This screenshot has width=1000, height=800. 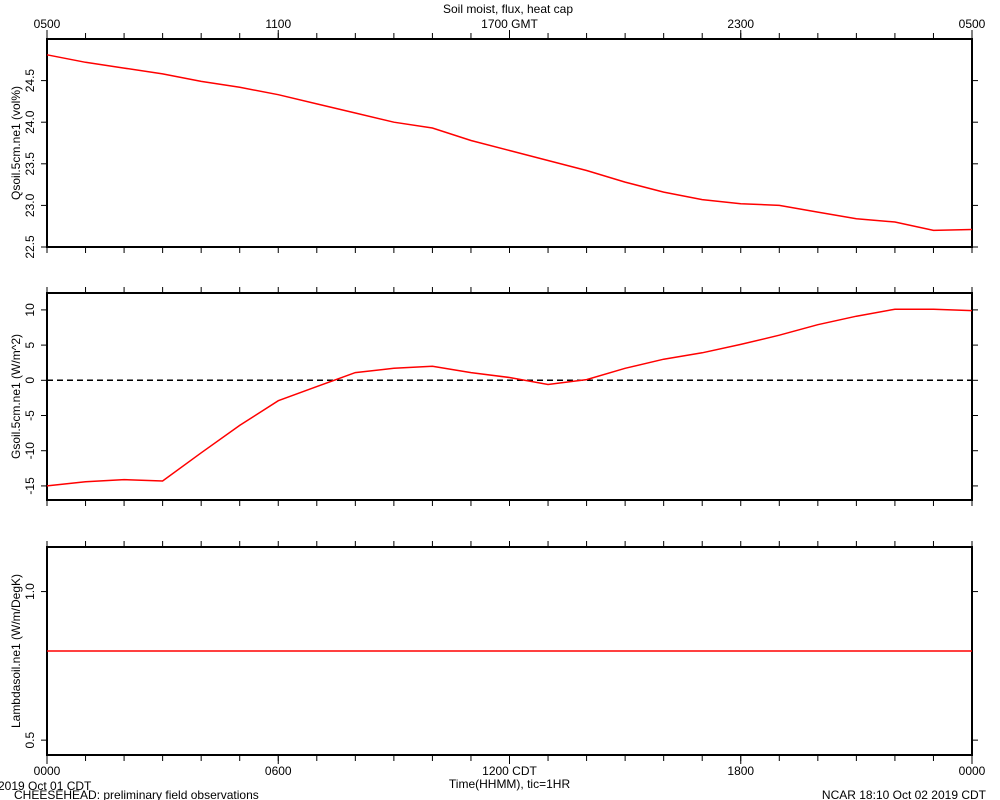 What do you see at coordinates (508, 9) in the screenshot?
I see `chart-title: Soil moist, flux, heat cap` at bounding box center [508, 9].